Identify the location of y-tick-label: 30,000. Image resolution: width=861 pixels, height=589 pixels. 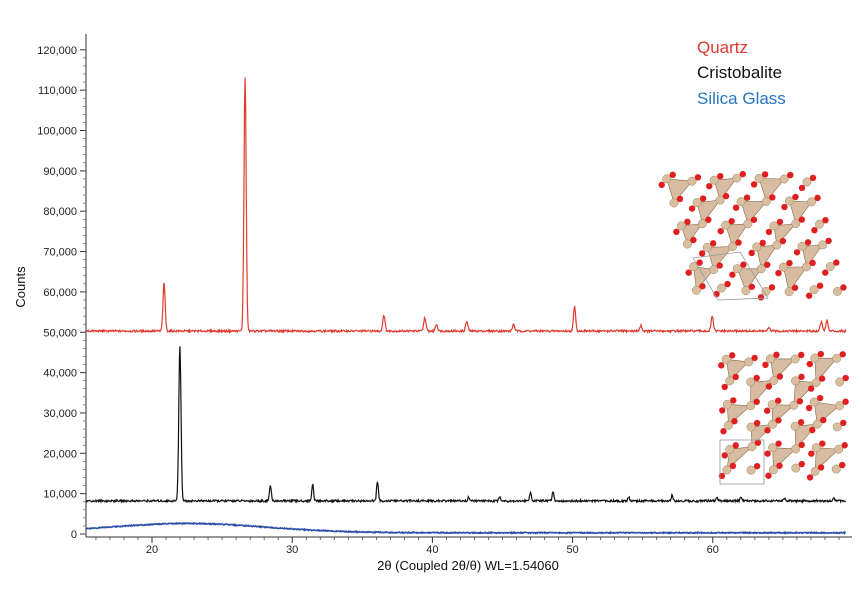
(60, 414).